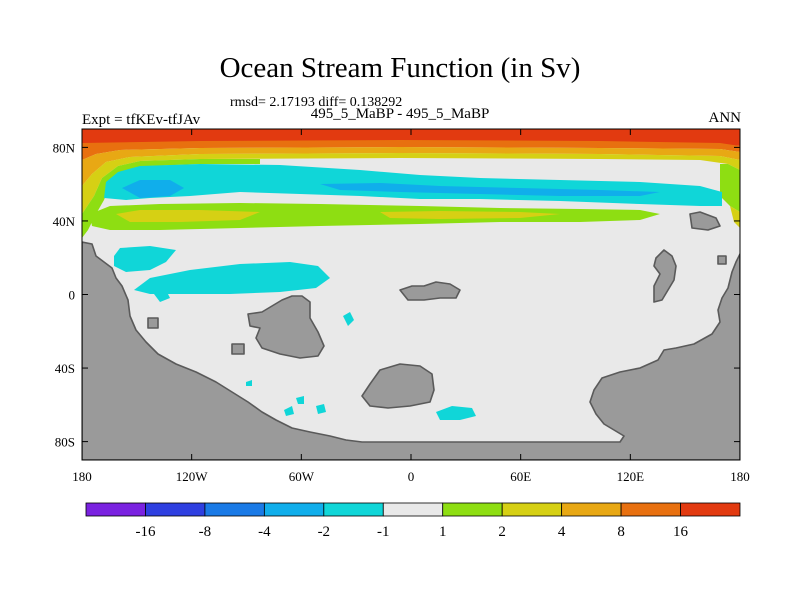  I want to click on colorbar-label: -2, so click(324, 532).